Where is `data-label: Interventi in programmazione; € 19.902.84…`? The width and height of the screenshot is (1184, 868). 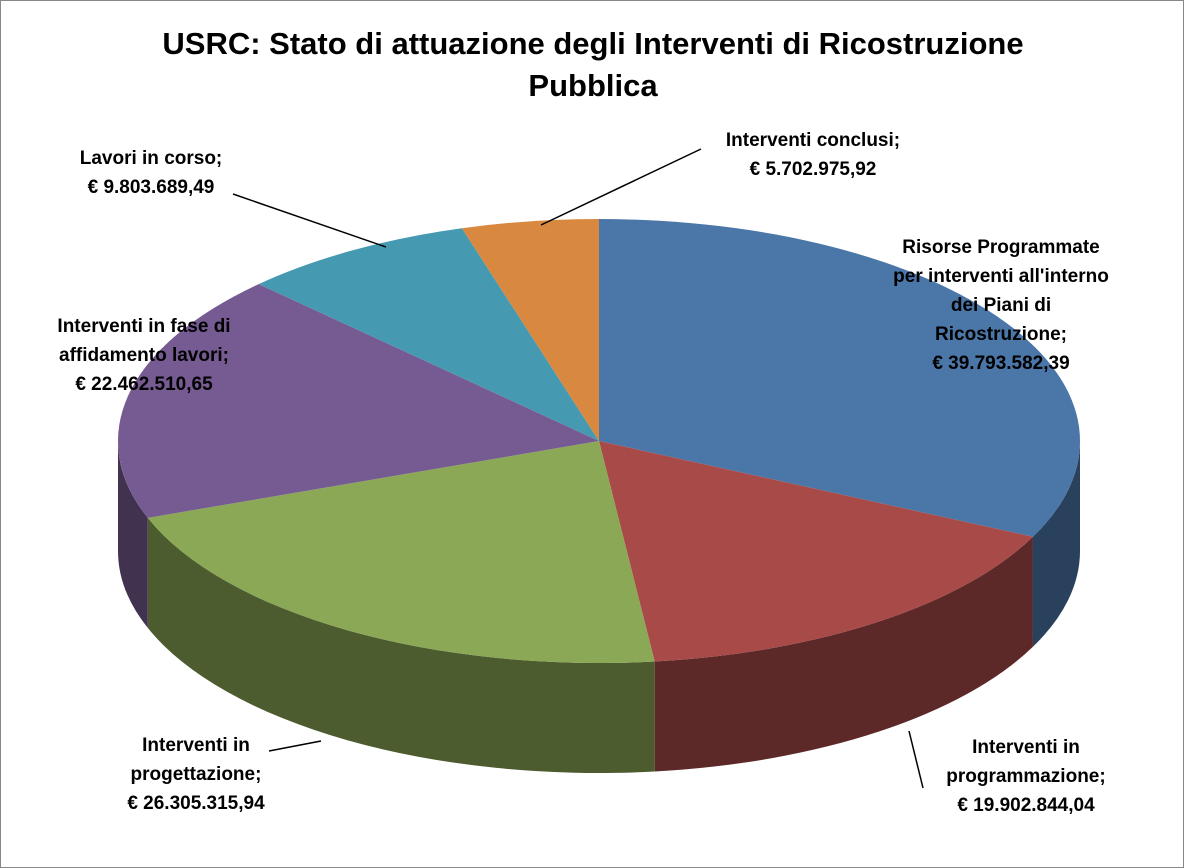
data-label: Interventi in programmazione; € 19.902.84… is located at coordinates (1026, 776).